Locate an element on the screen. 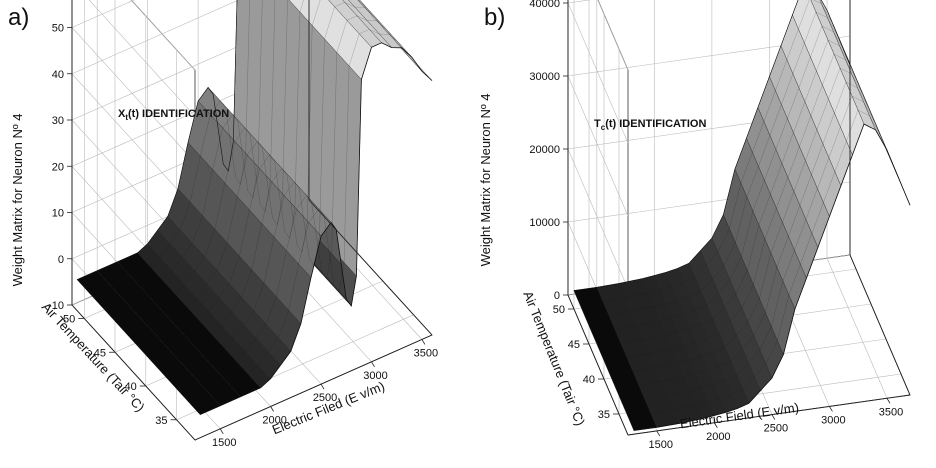 Image resolution: width=936 pixels, height=468 pixels. panel-letter-b: b) is located at coordinates (495, 17).